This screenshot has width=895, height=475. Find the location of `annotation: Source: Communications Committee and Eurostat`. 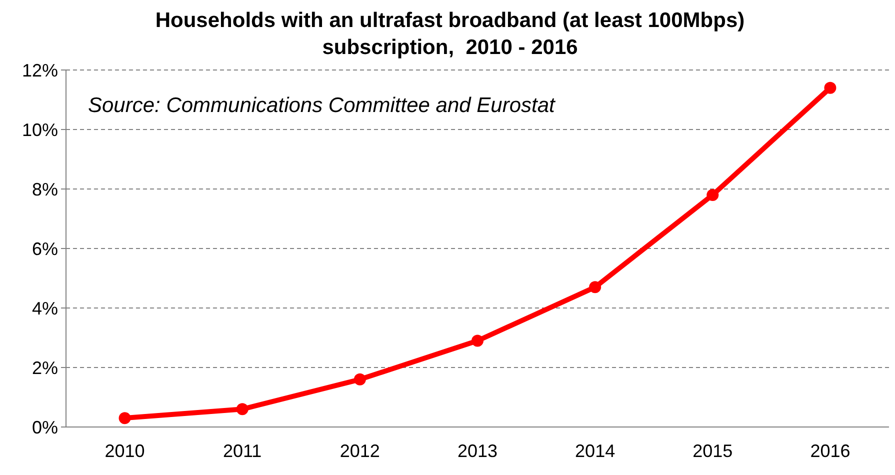

annotation: Source: Communications Committee and Eurostat is located at coordinates (322, 105).